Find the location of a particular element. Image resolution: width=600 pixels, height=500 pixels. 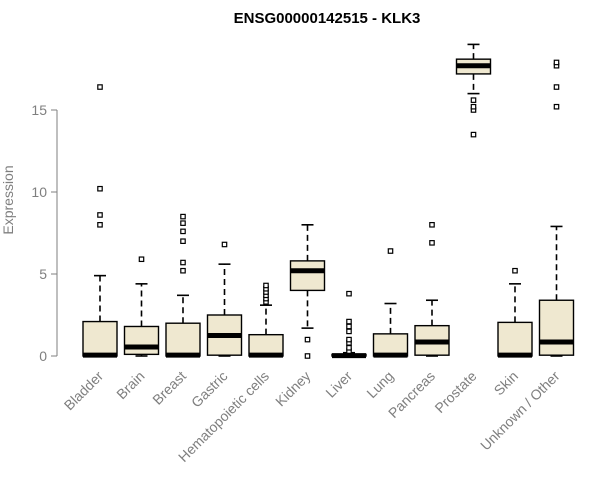

y-tick-label: 15 is located at coordinates (39, 110).